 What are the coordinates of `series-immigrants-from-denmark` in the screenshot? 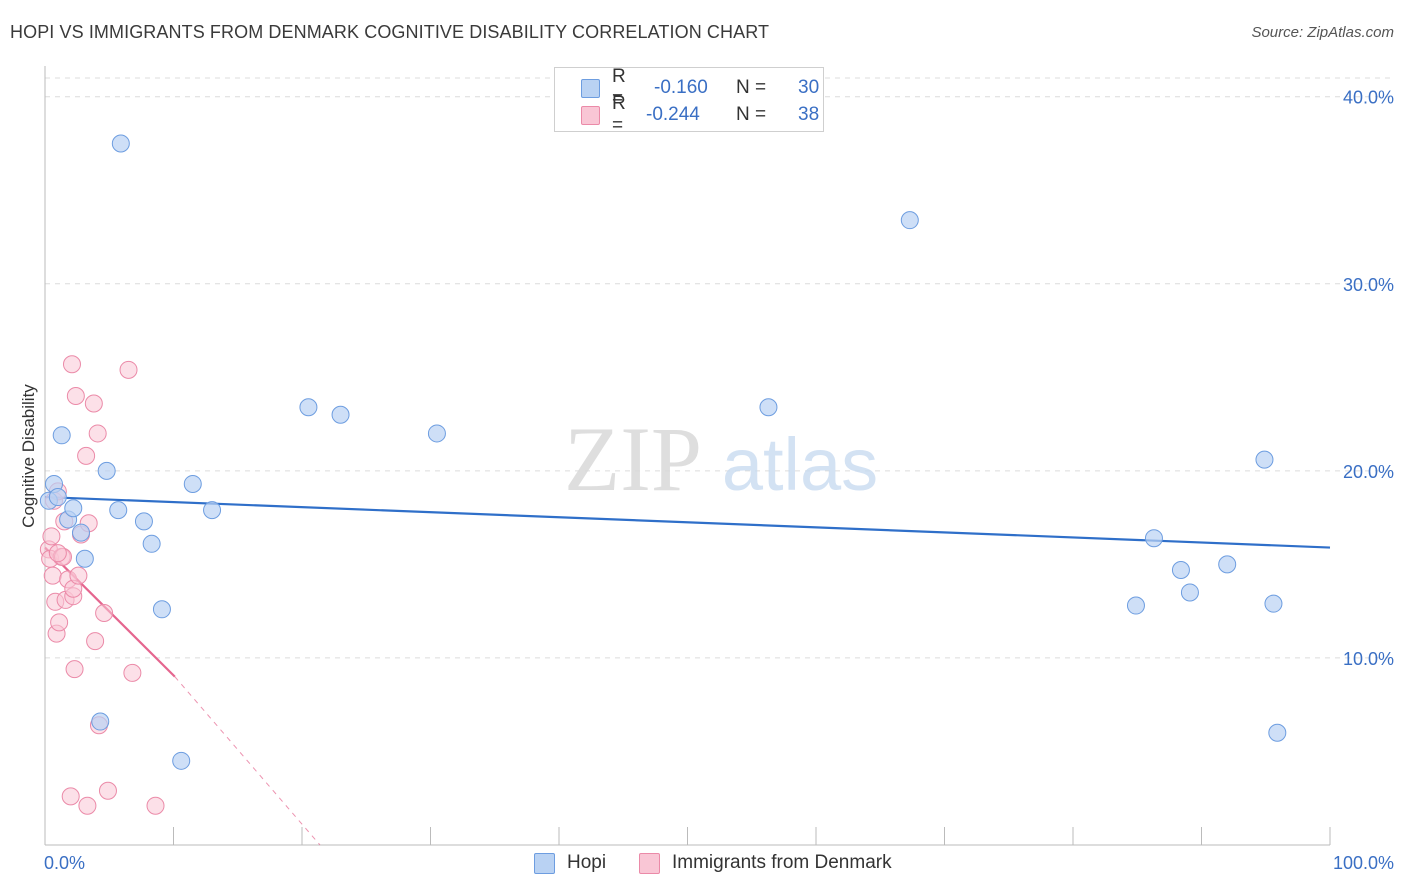 It's located at (102, 585).